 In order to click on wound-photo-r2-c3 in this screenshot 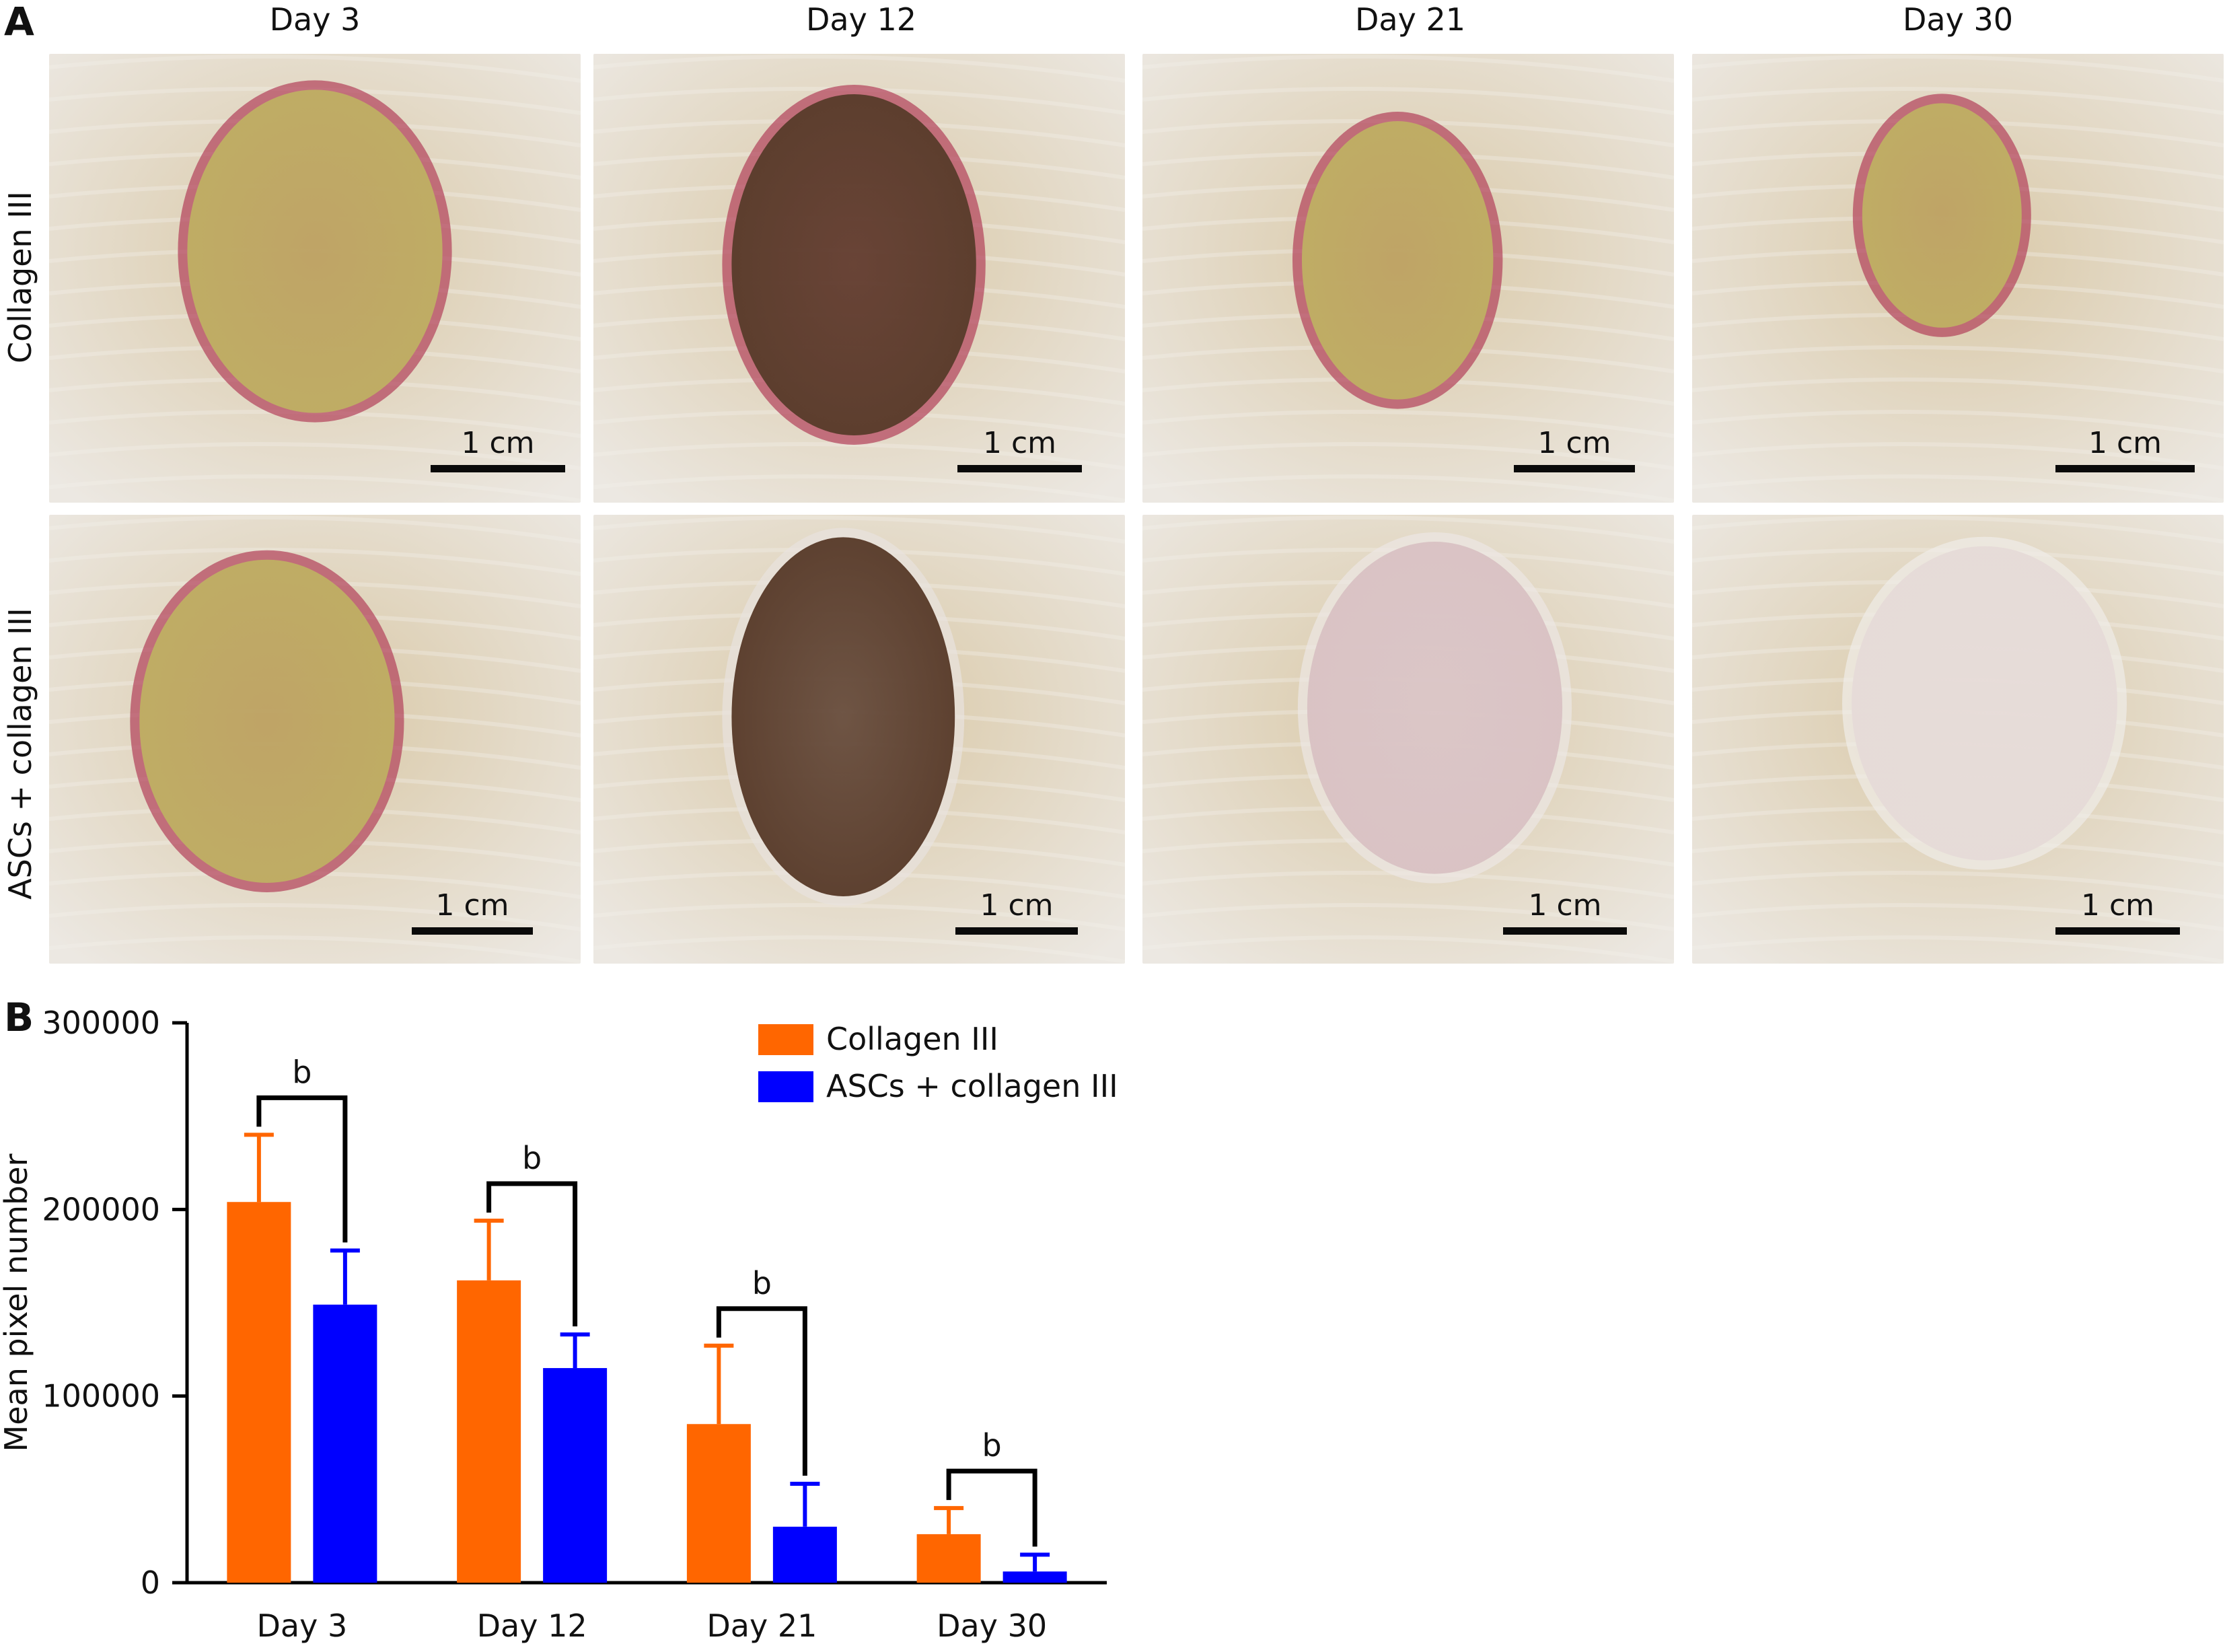, I will do `click(1408, 739)`.